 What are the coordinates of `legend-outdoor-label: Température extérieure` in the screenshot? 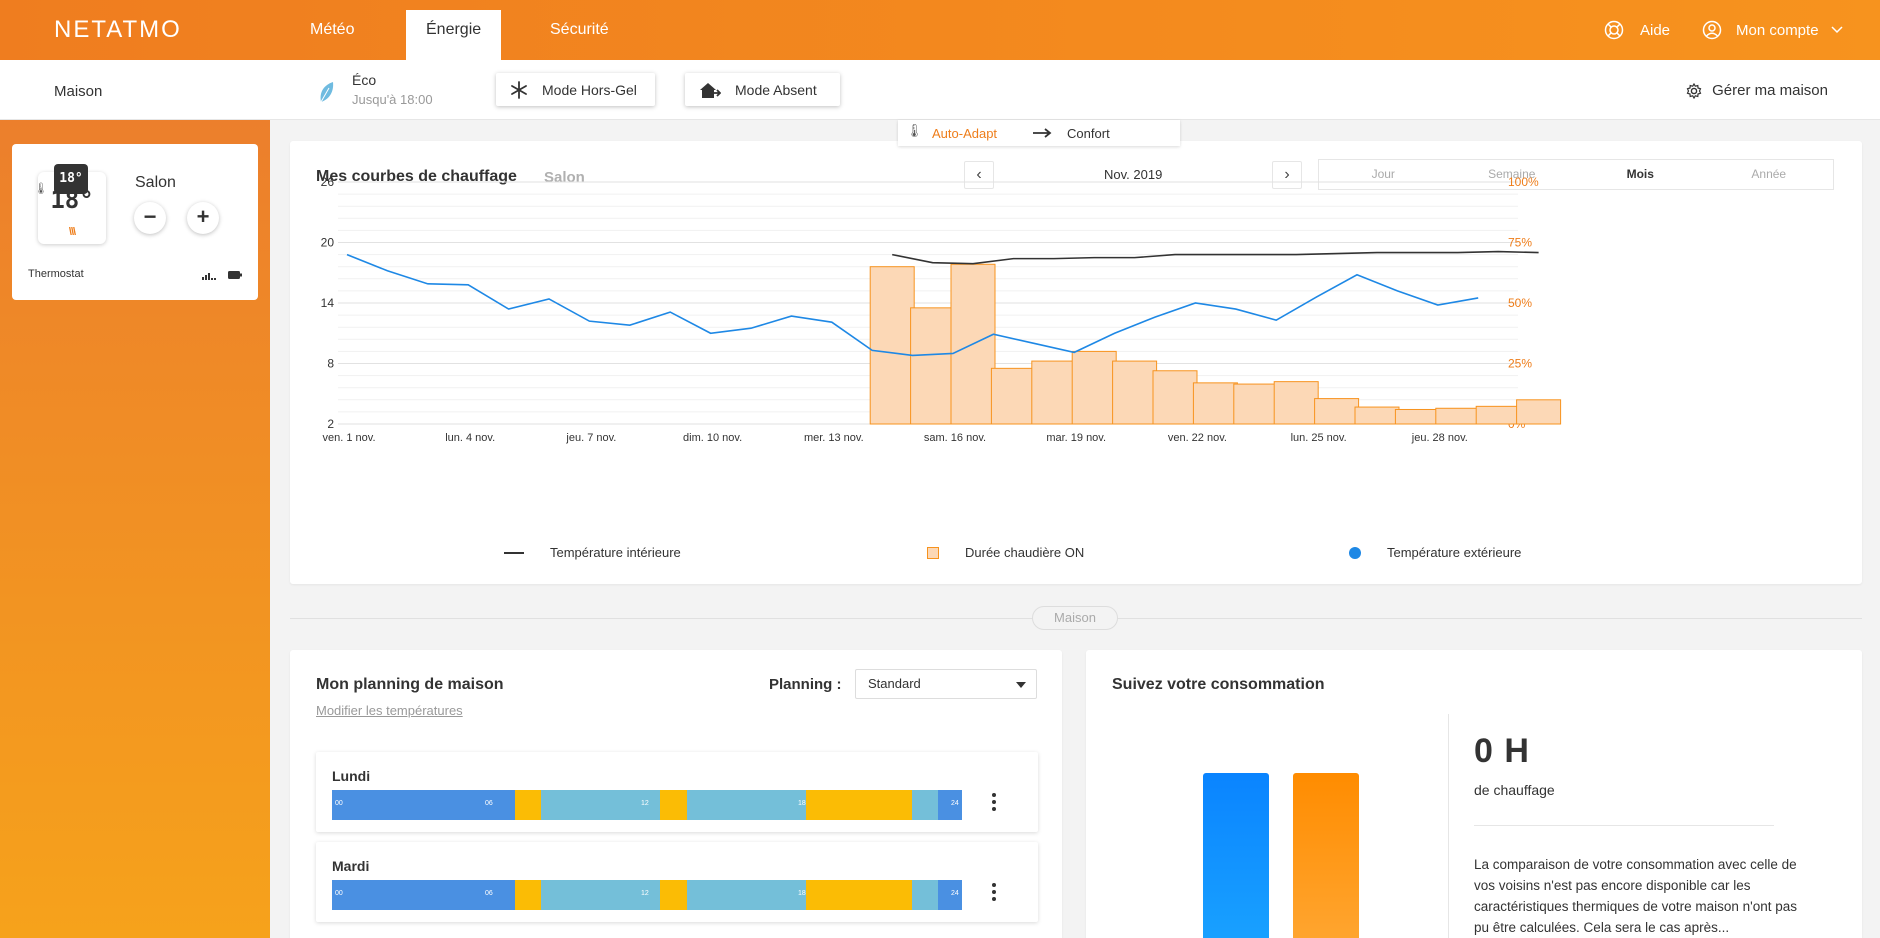 It's located at (1454, 552).